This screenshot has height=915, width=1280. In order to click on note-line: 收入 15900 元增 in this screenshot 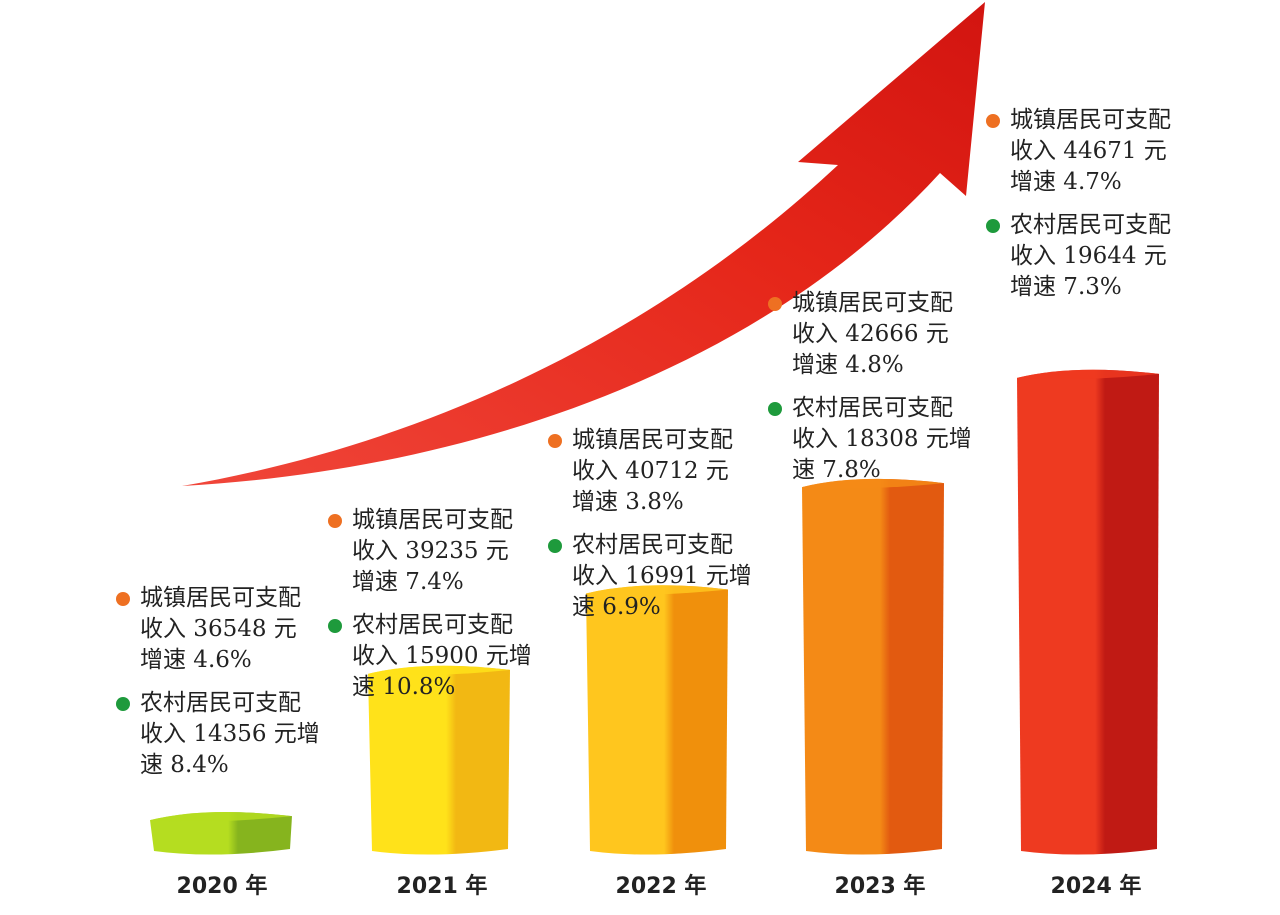, I will do `click(442, 656)`.